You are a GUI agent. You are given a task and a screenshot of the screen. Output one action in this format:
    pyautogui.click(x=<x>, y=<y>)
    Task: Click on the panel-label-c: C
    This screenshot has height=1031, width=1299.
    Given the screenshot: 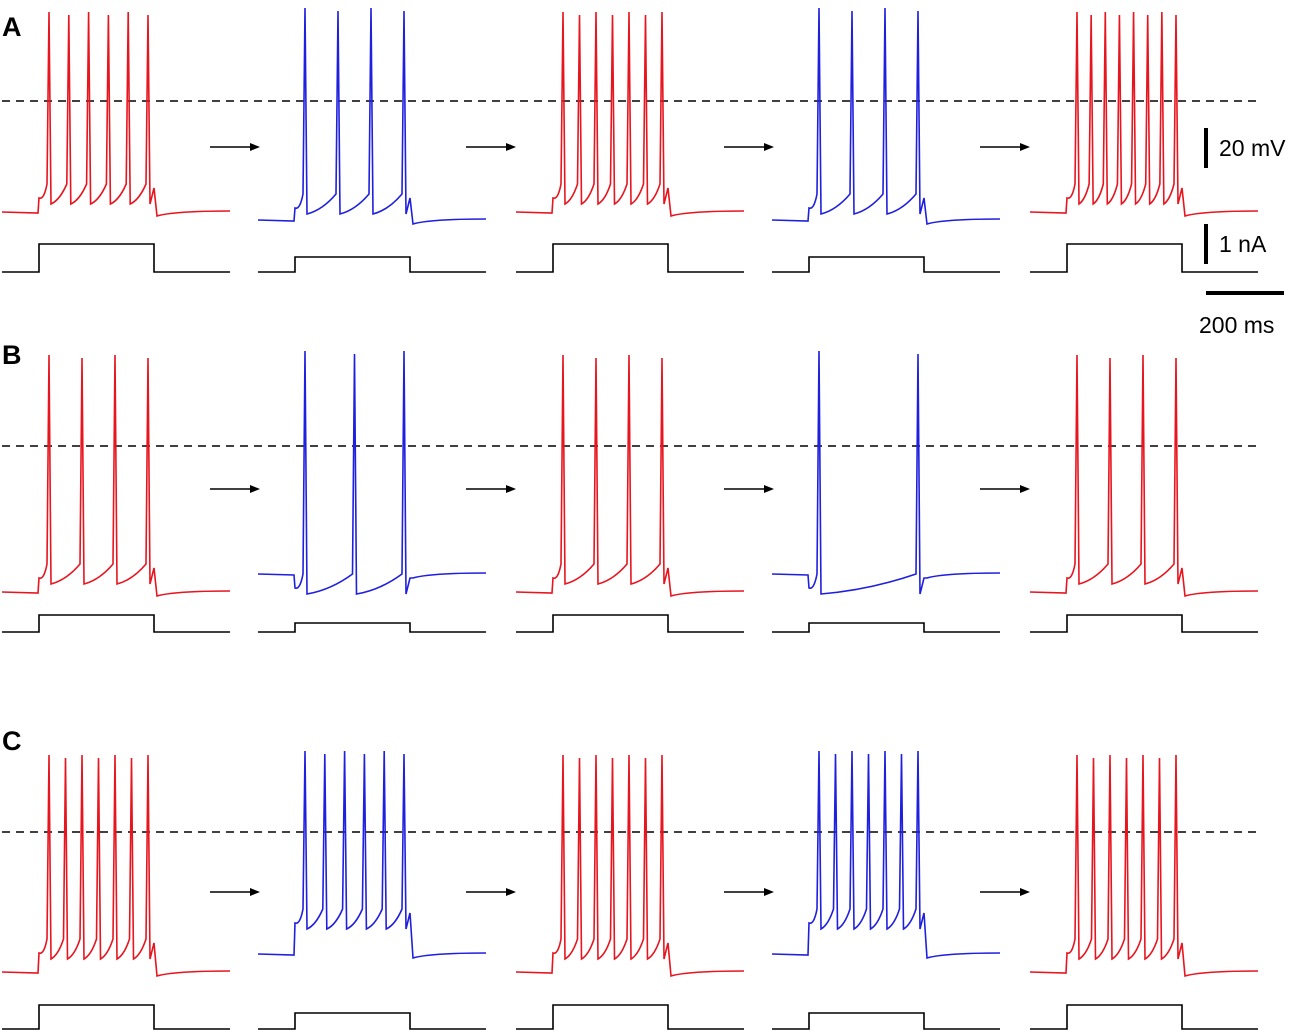 What is the action you would take?
    pyautogui.click(x=12, y=741)
    